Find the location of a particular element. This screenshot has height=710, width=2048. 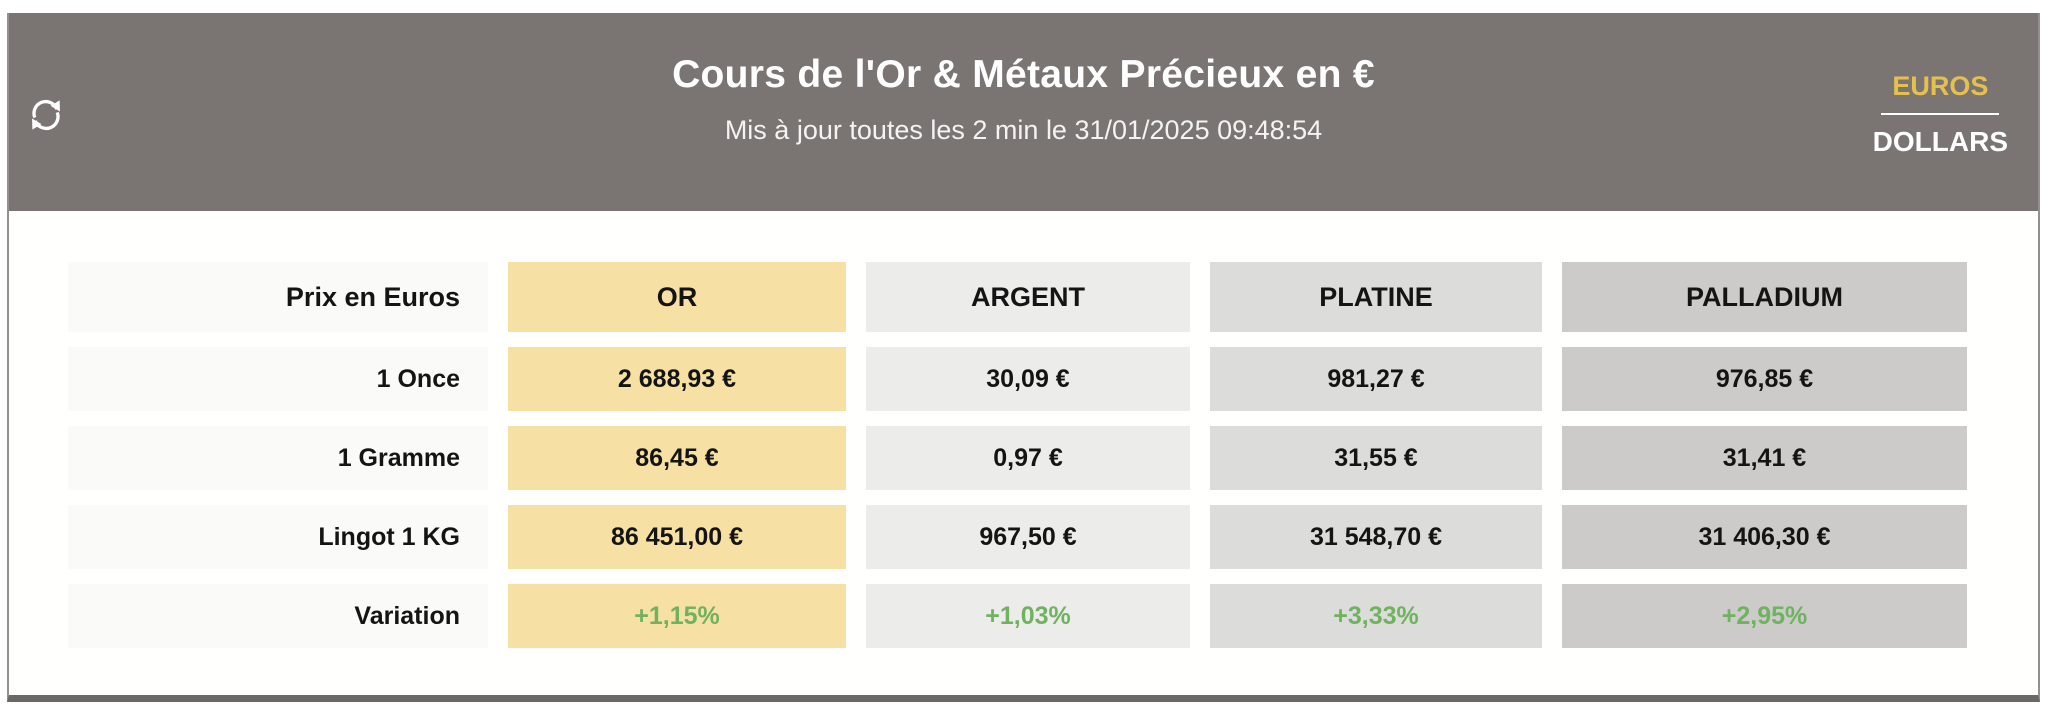

price-cell-platine-once: 981,27 € is located at coordinates (1376, 379).